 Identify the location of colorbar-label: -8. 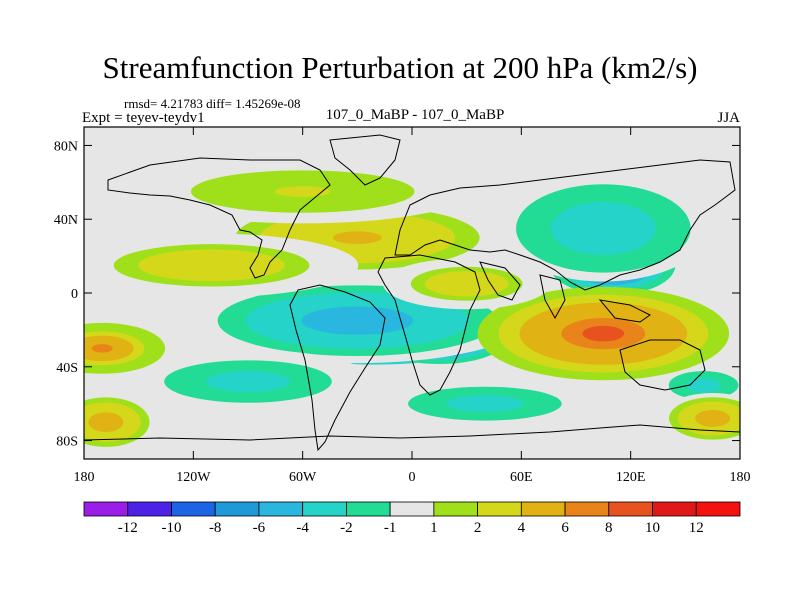
(215, 528).